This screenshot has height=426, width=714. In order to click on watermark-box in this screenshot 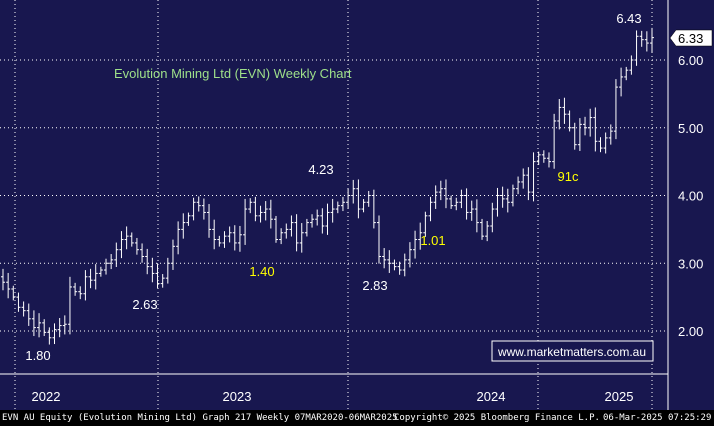, I will do `click(572, 351)`.